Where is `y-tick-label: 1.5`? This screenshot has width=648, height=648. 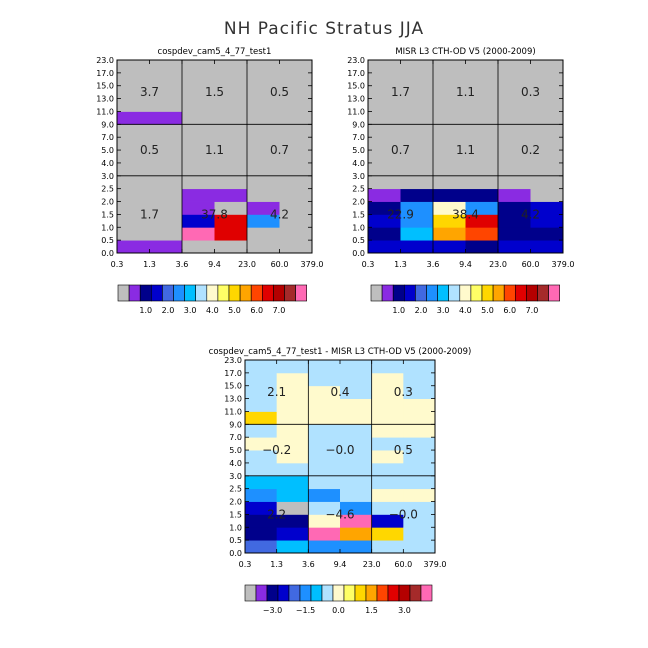 y-tick-label: 1.5 is located at coordinates (107, 214).